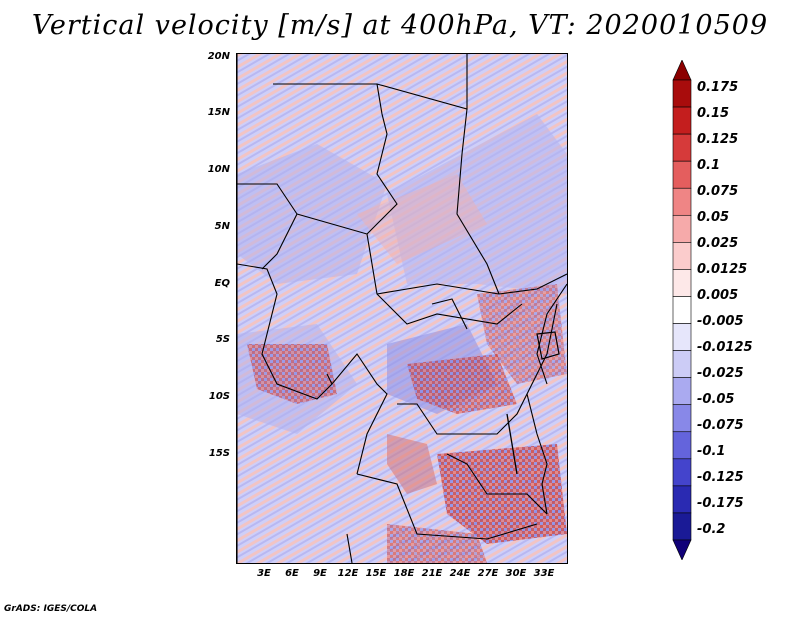  Describe the element at coordinates (720, 373) in the screenshot. I see `colorbar-label: -0.025` at that location.